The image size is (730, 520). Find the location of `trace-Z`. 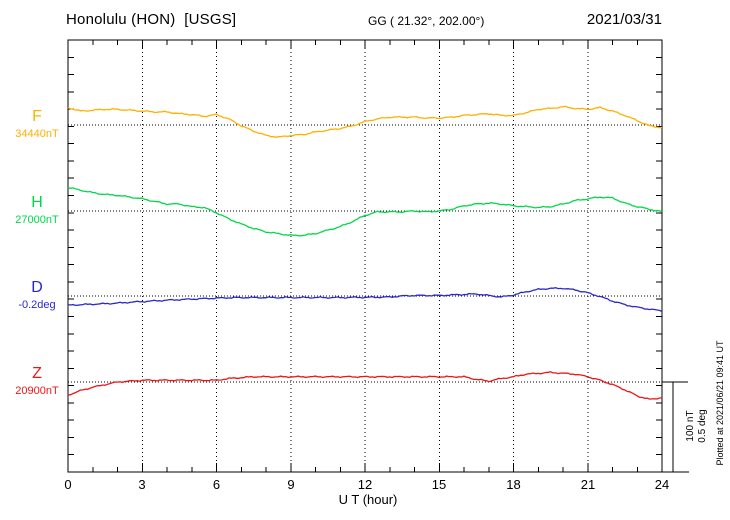

trace-Z is located at coordinates (365, 385).